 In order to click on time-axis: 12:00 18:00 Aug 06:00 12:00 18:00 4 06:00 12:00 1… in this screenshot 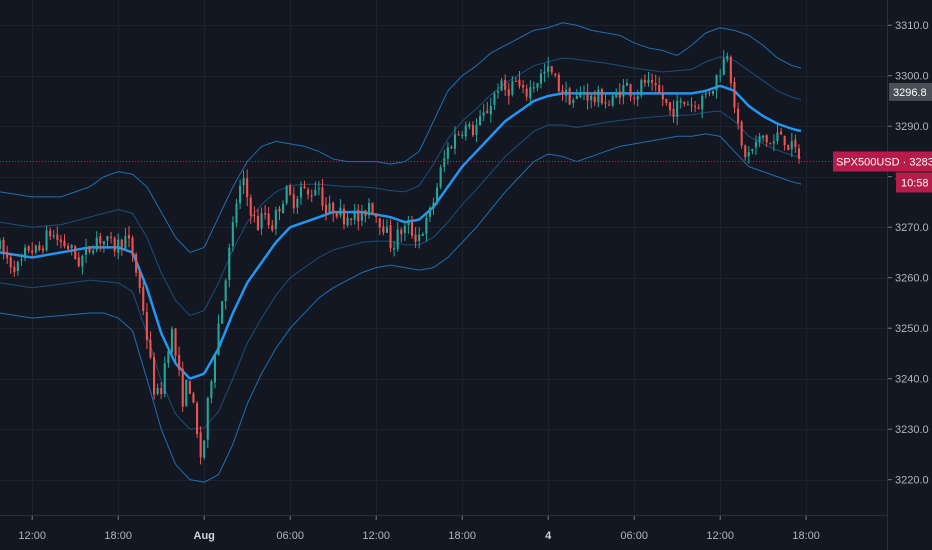, I will do `click(419, 529)`.